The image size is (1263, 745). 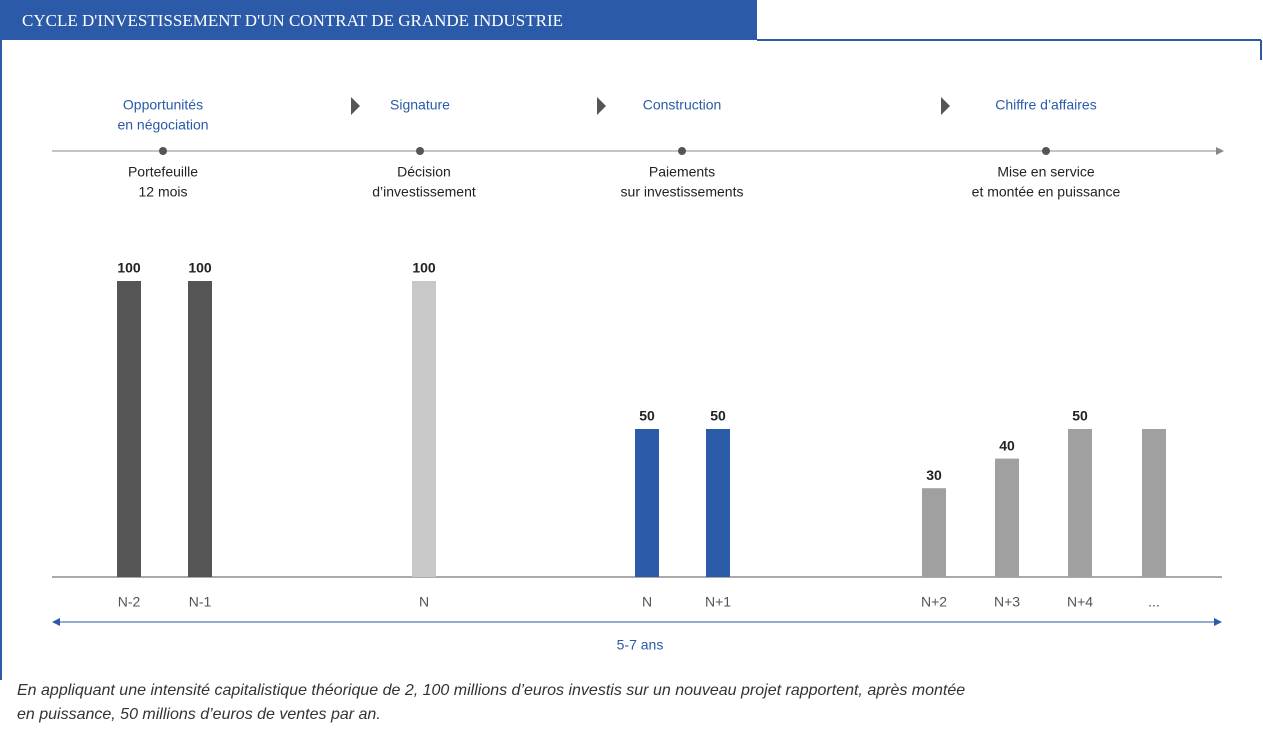 I want to click on stage-caption: 12 mois, so click(x=162, y=192).